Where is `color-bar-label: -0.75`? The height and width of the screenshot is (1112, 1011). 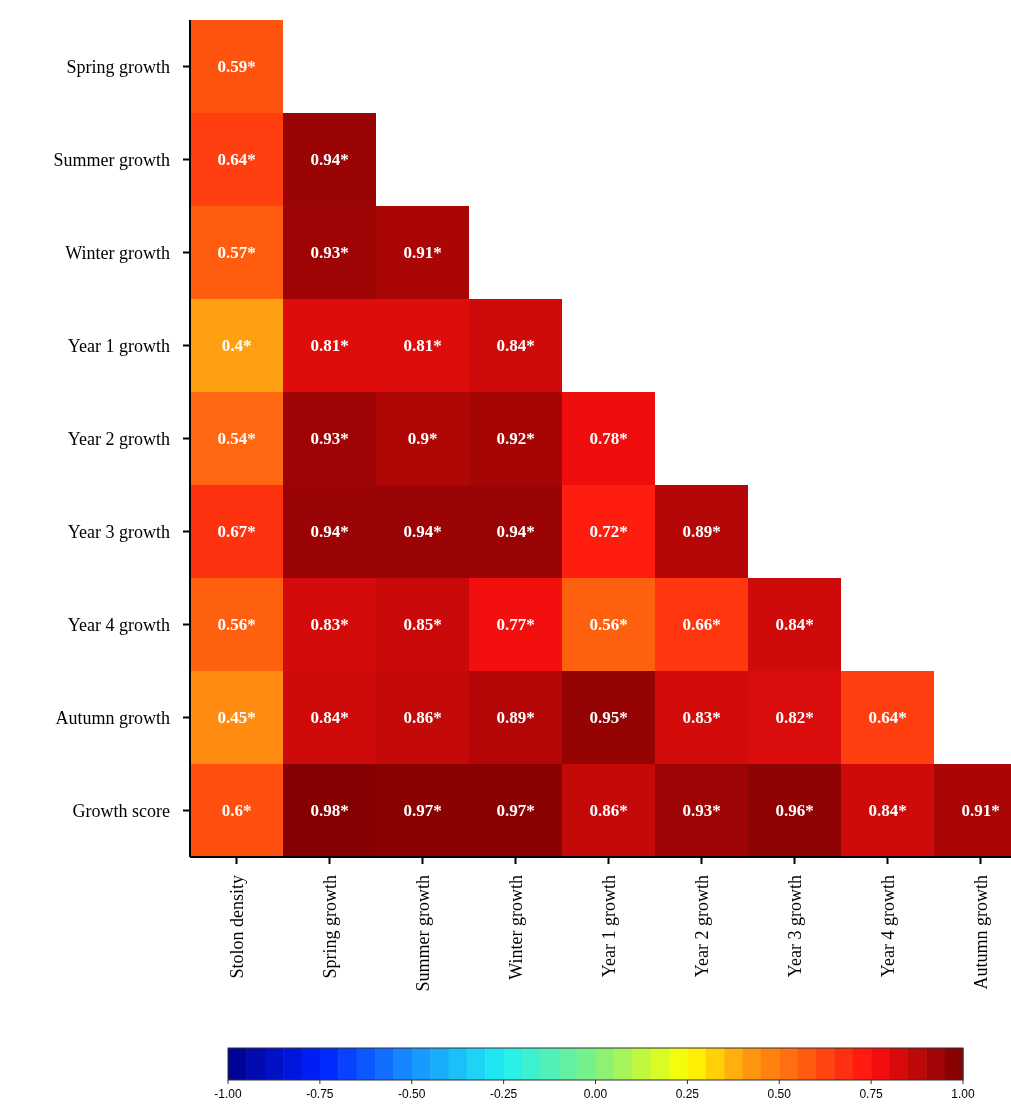
color-bar-label: -0.75 is located at coordinates (320, 1094).